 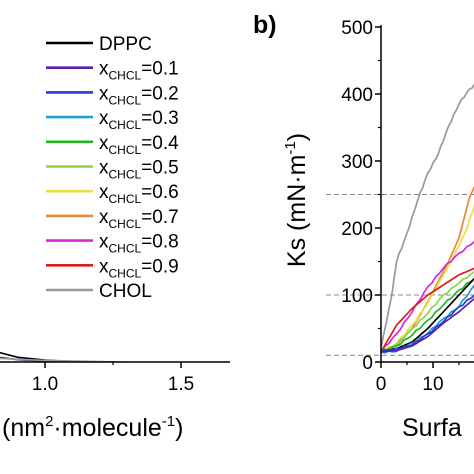 I want to click on panel-b-y-axis-title: Ks (mN·m-1), so click(x=296, y=200).